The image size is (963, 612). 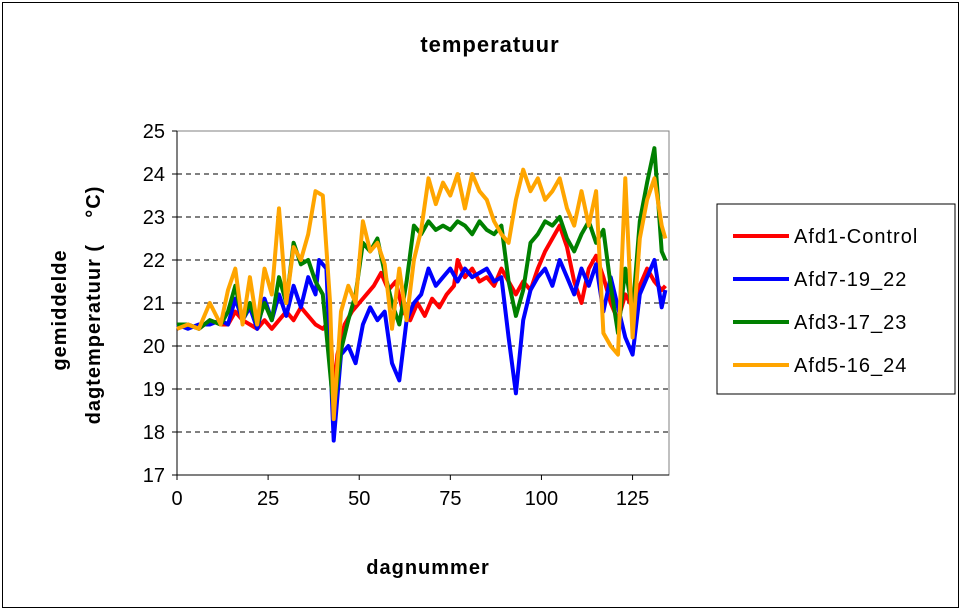 I want to click on y-axis-label-line1: gemiddelde, so click(x=60, y=309).